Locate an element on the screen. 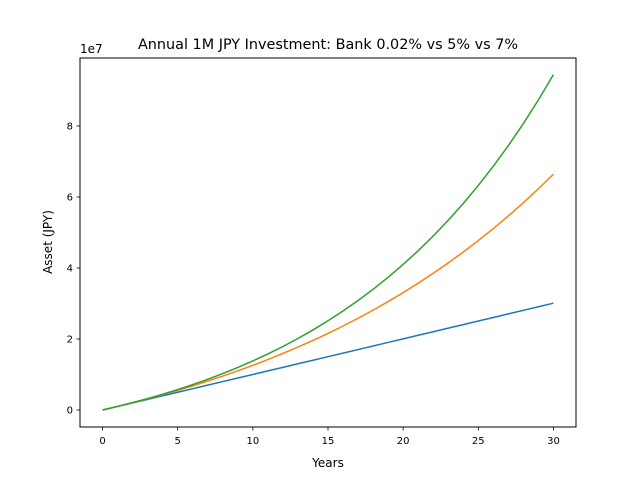  y-offset-label: 1e7 is located at coordinates (91, 49).